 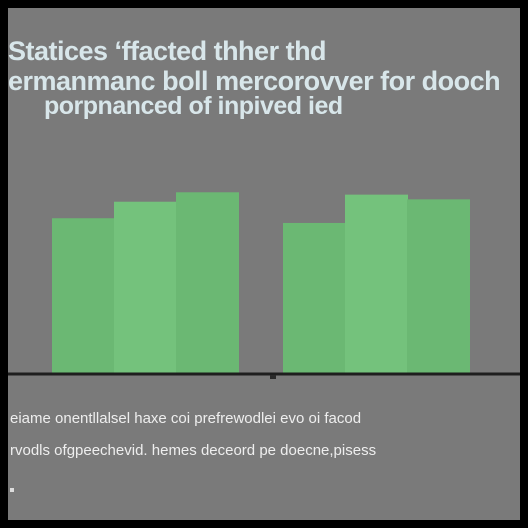 What do you see at coordinates (254, 81) in the screenshot?
I see `chart-title-line-2: ermanmanc boll mercorovver for dooch` at bounding box center [254, 81].